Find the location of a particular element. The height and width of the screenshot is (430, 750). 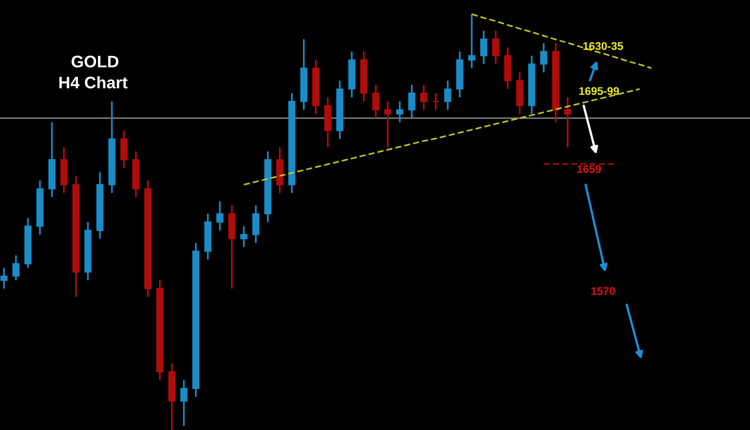

annotation: 1570 is located at coordinates (603, 291).